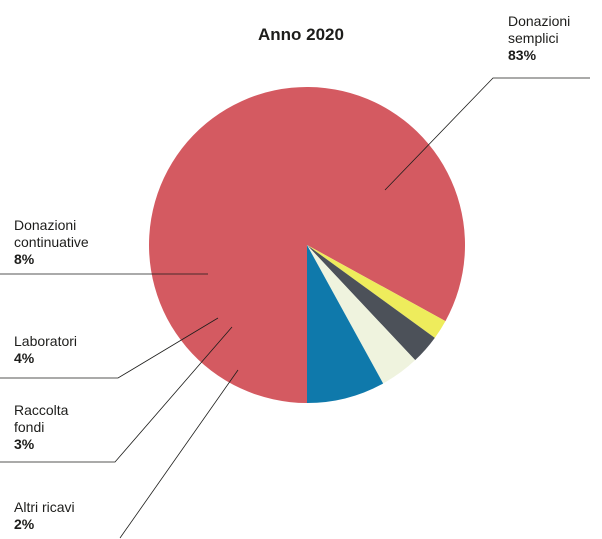 Image resolution: width=602 pixels, height=539 pixels. What do you see at coordinates (522, 55) in the screenshot?
I see `slice-value-label: 83%` at bounding box center [522, 55].